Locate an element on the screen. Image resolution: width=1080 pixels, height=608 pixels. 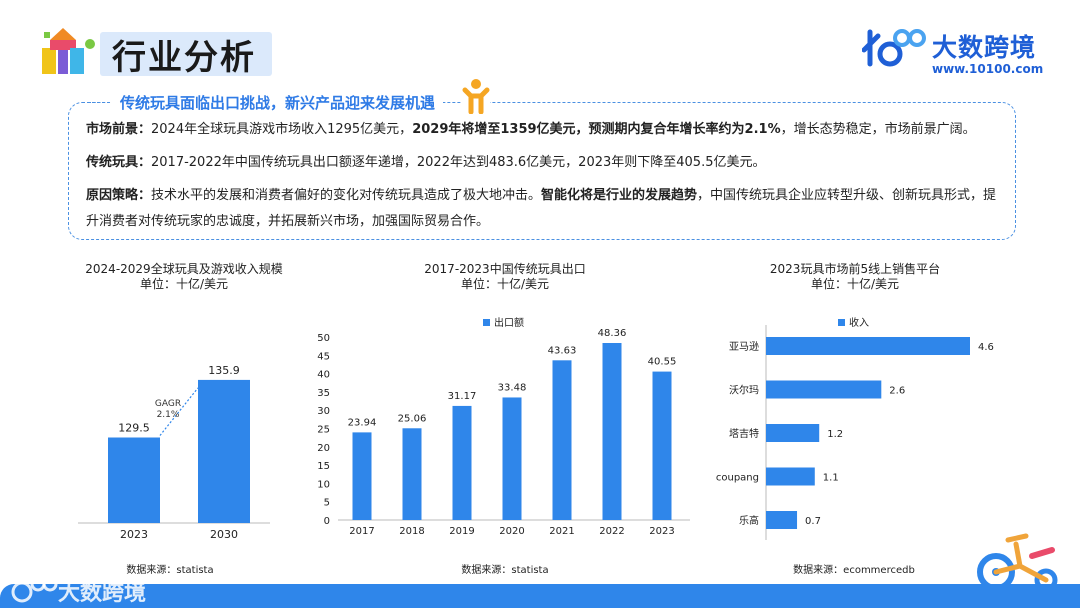
chart2-ytick-label: 20 is located at coordinates (323, 448).